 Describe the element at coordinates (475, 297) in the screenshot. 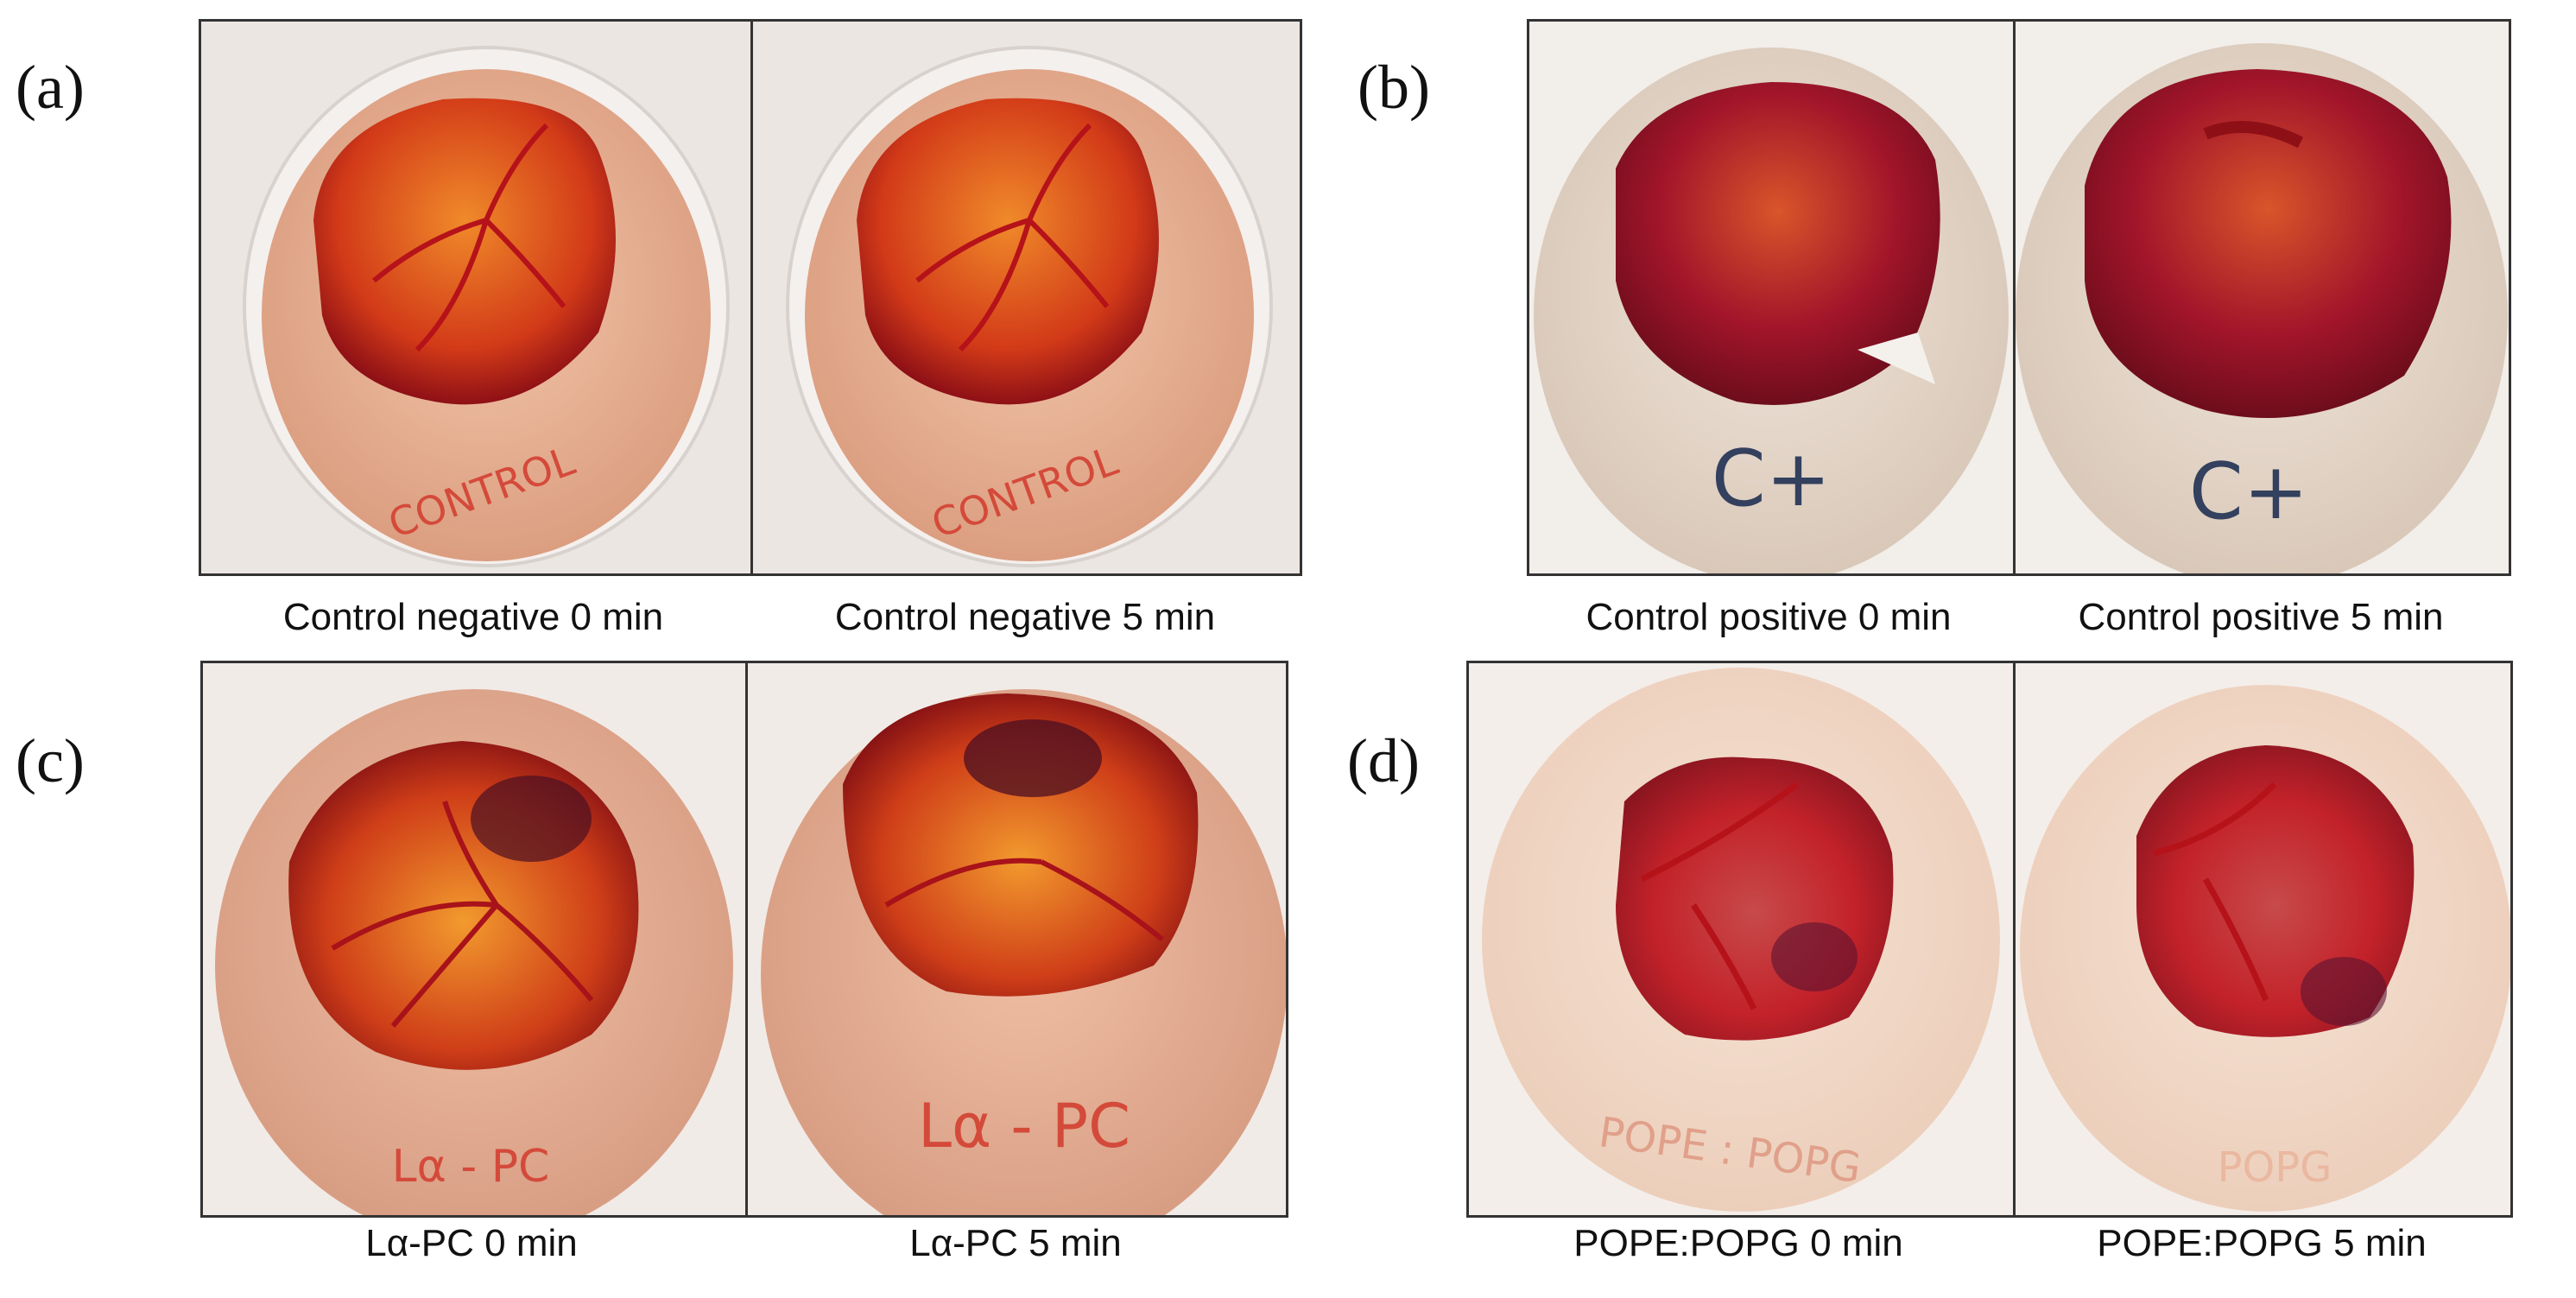

I see `egg-photo-control-negative-0min: CONTROL` at that location.